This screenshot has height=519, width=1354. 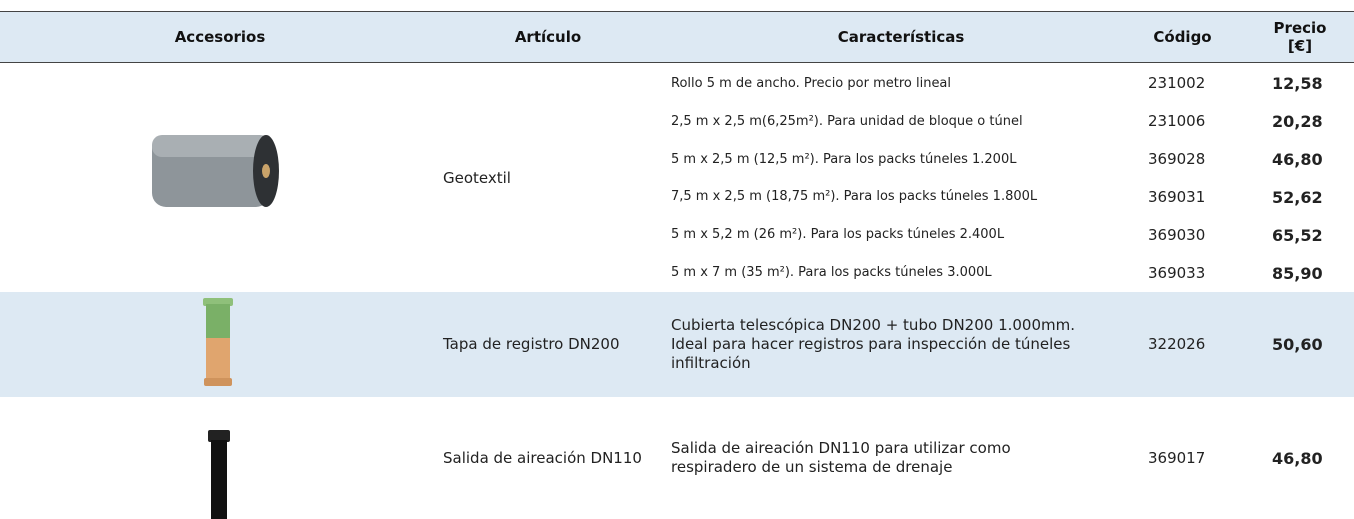 I want to click on column-header: Características, so click(x=901, y=37).